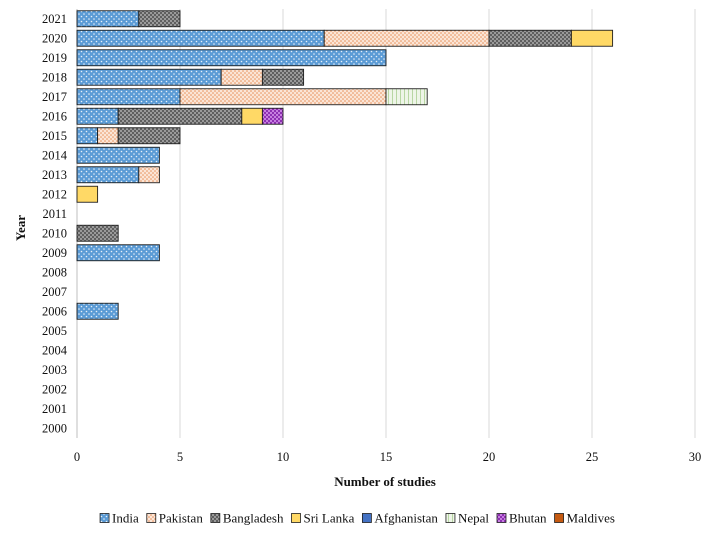 Image resolution: width=715 pixels, height=548 pixels. I want to click on x-tick-label-15: 15, so click(386, 457).